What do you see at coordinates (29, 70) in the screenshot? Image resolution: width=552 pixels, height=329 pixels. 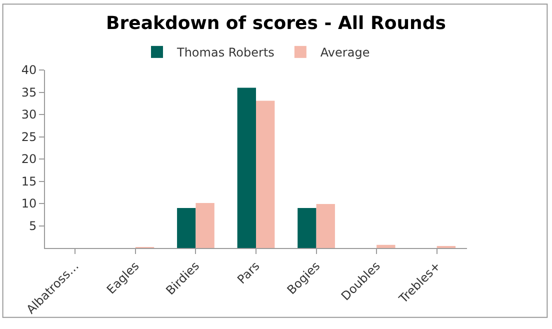 I see `y-tick-label: 40` at bounding box center [29, 70].